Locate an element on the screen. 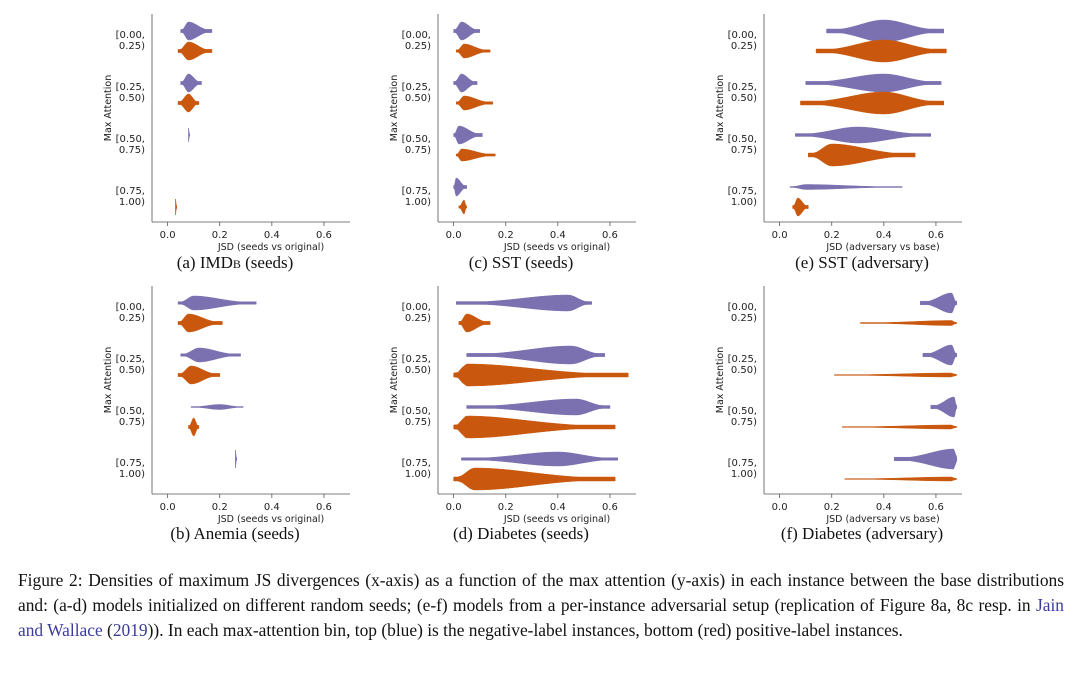 Image resolution: width=1080 pixels, height=684 pixels. subcaption-a: (a) IMDb (seeds) is located at coordinates (235, 262).